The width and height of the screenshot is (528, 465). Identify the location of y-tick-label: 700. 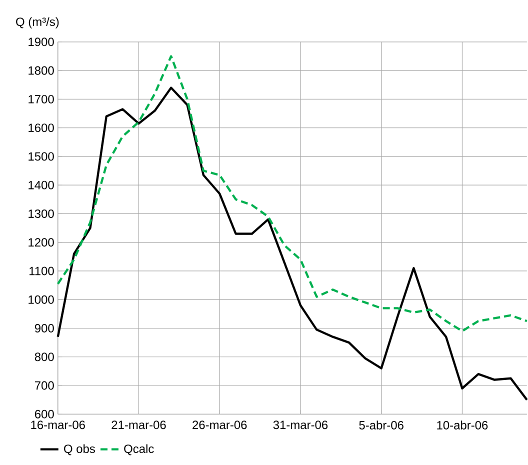
(44, 385).